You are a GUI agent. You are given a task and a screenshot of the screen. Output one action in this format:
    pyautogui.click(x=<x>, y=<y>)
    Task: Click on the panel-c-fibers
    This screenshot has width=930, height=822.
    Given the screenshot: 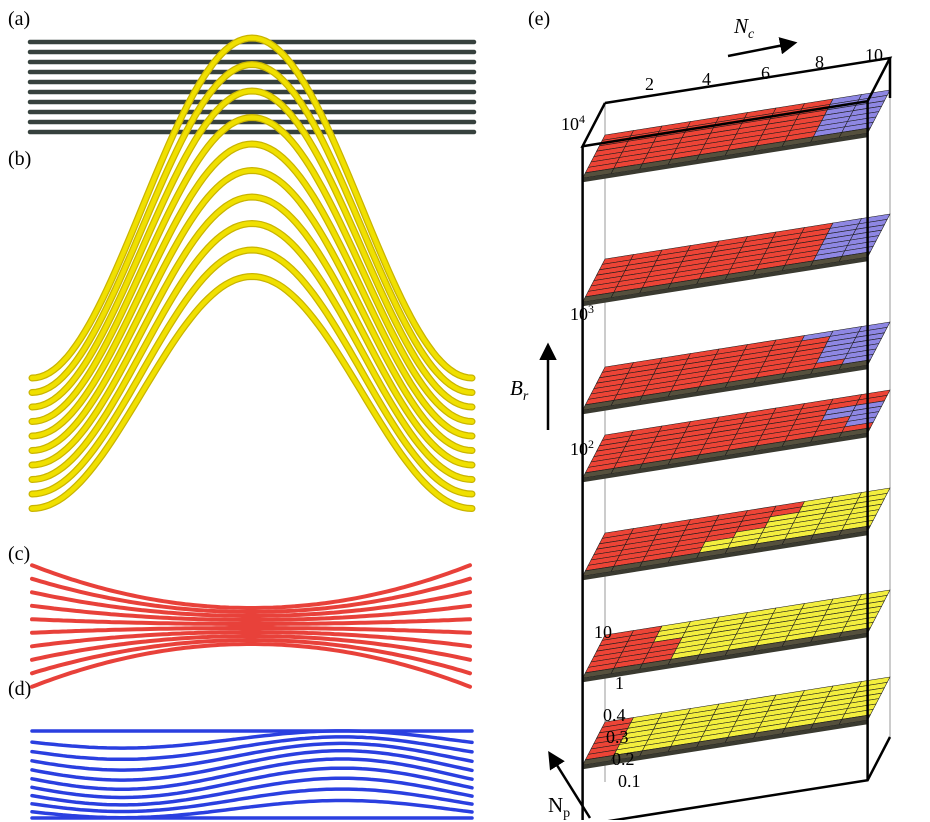 What is the action you would take?
    pyautogui.click(x=251, y=626)
    